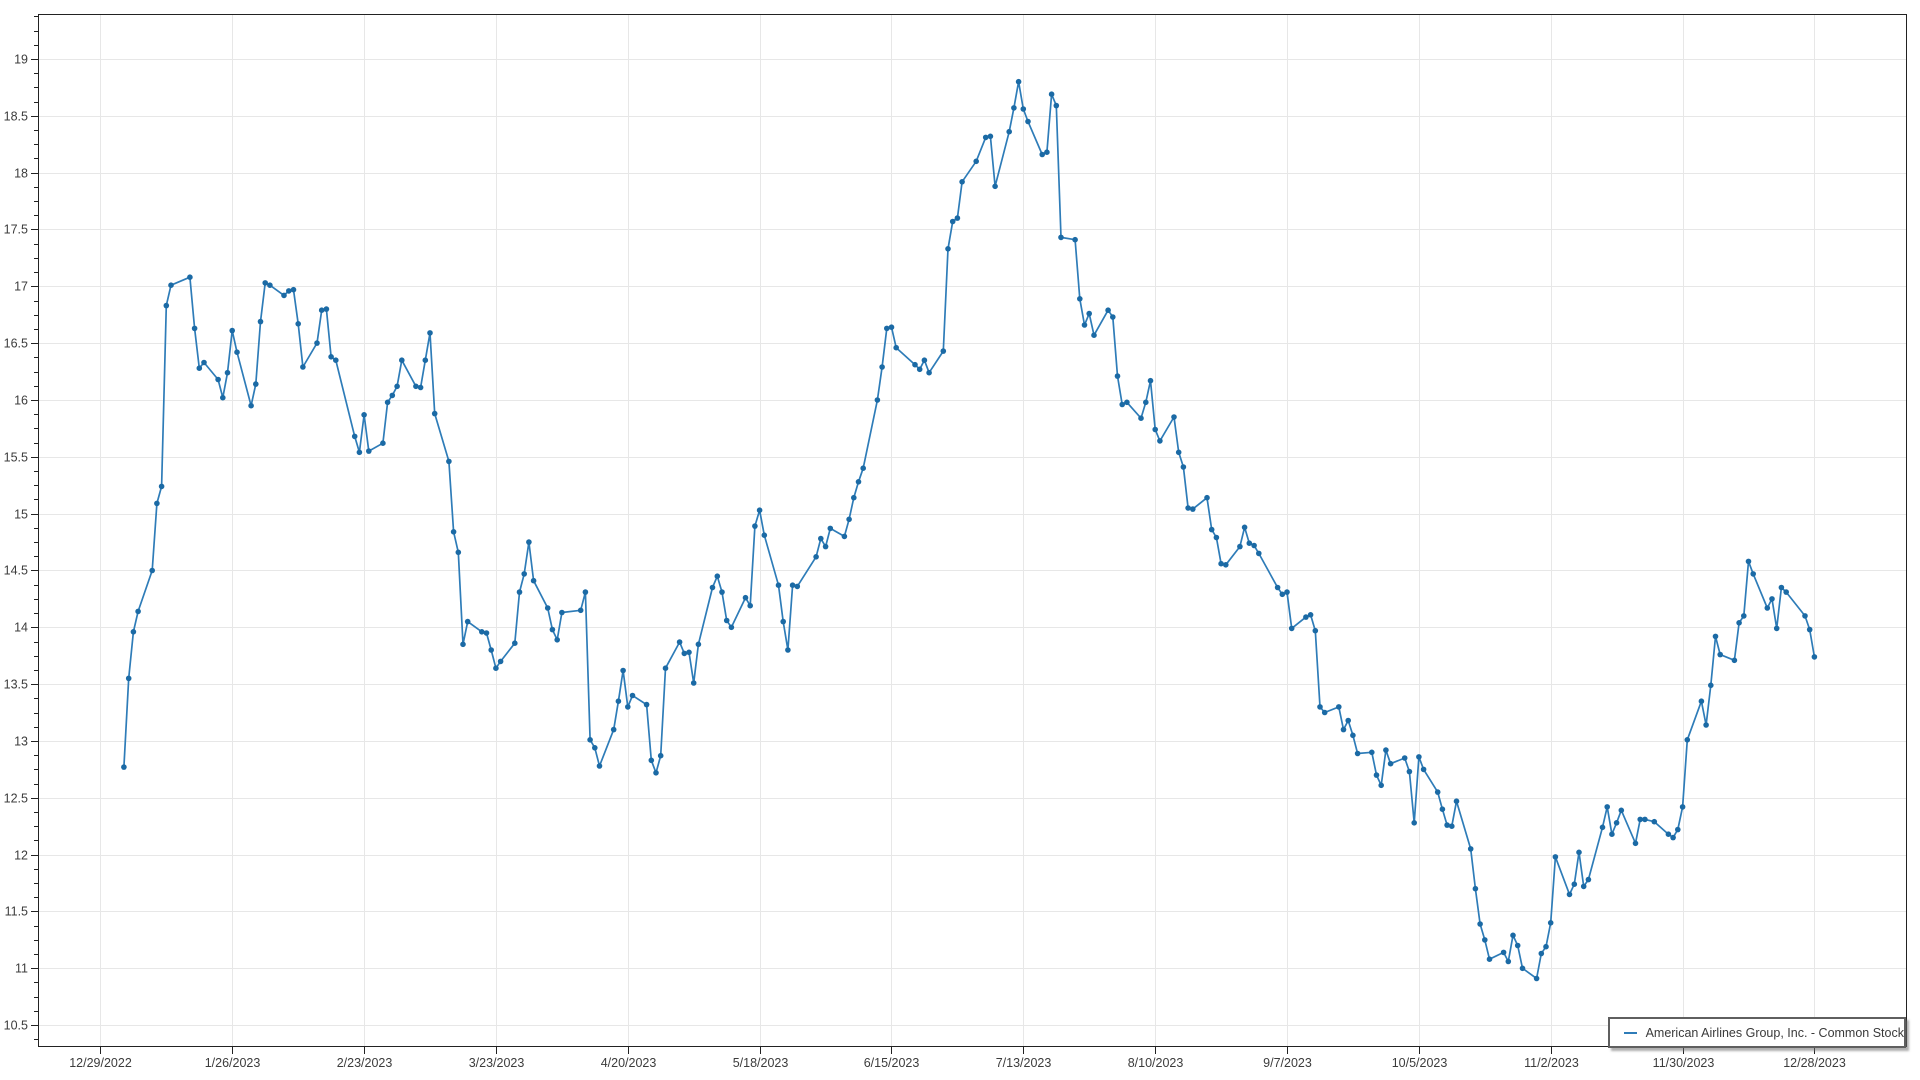 The height and width of the screenshot is (1080, 1920). I want to click on y-axis-label: 14, so click(21, 628).